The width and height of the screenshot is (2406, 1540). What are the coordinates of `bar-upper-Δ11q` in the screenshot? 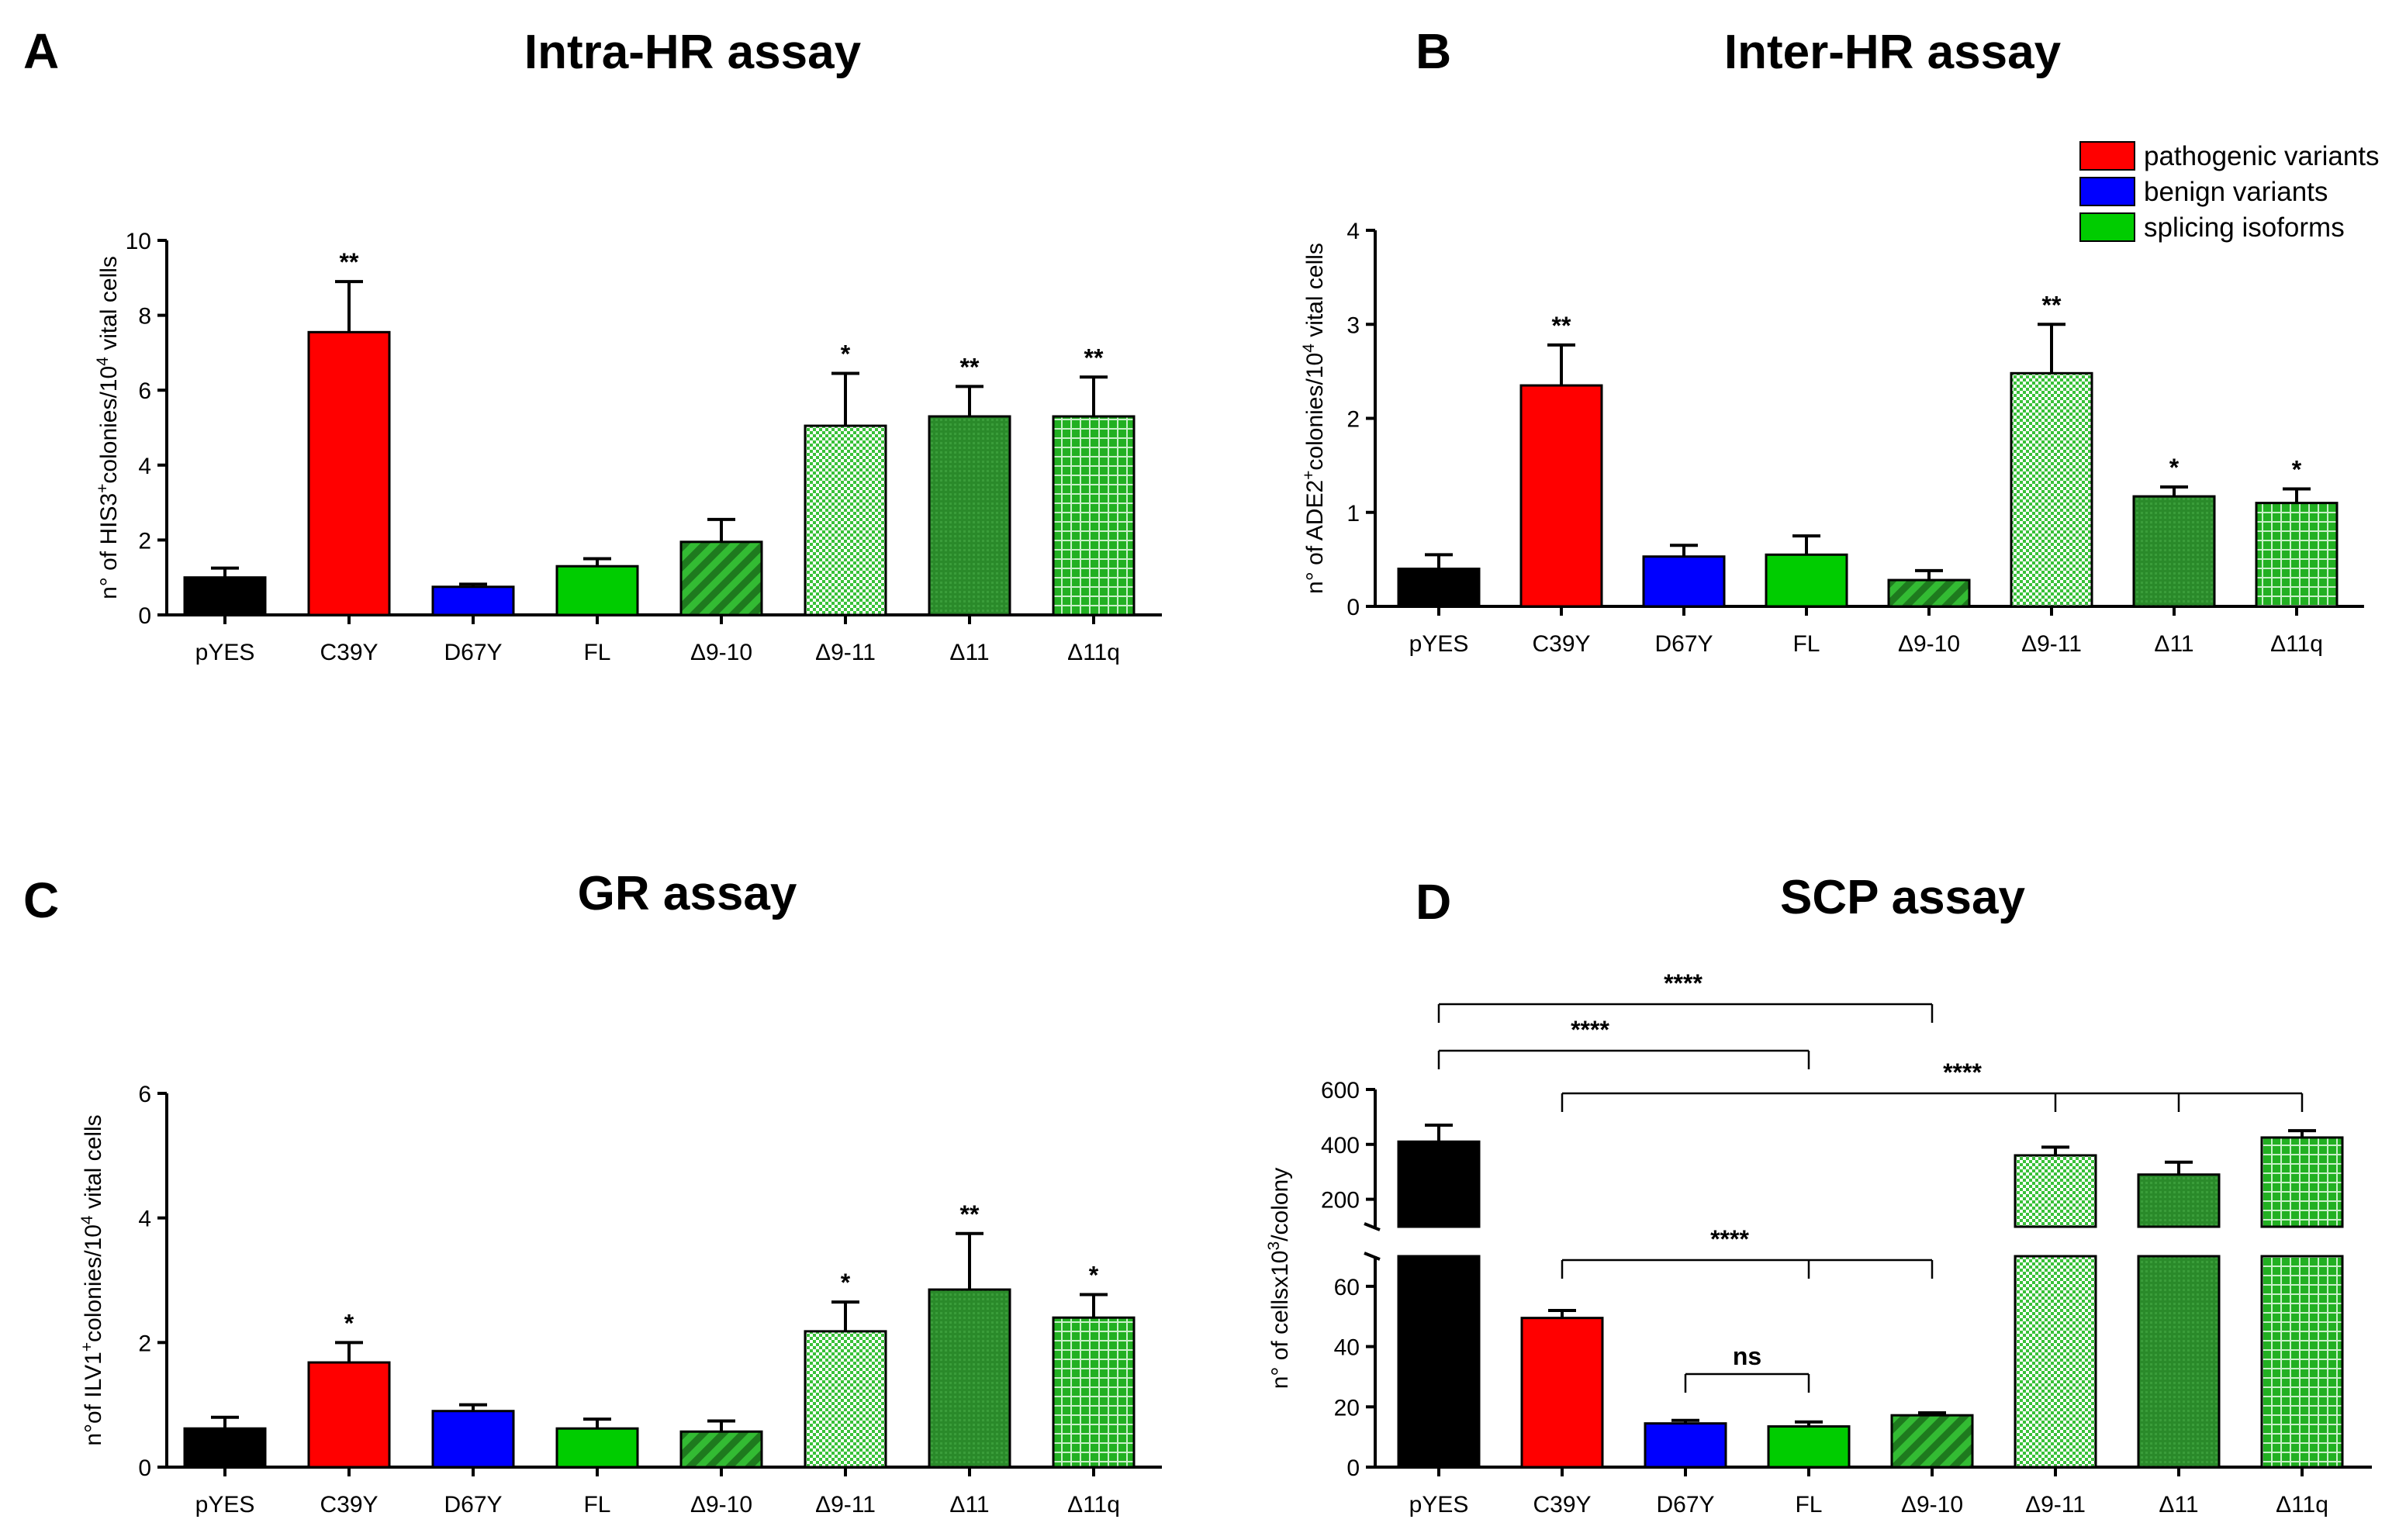 It's located at (2302, 1182).